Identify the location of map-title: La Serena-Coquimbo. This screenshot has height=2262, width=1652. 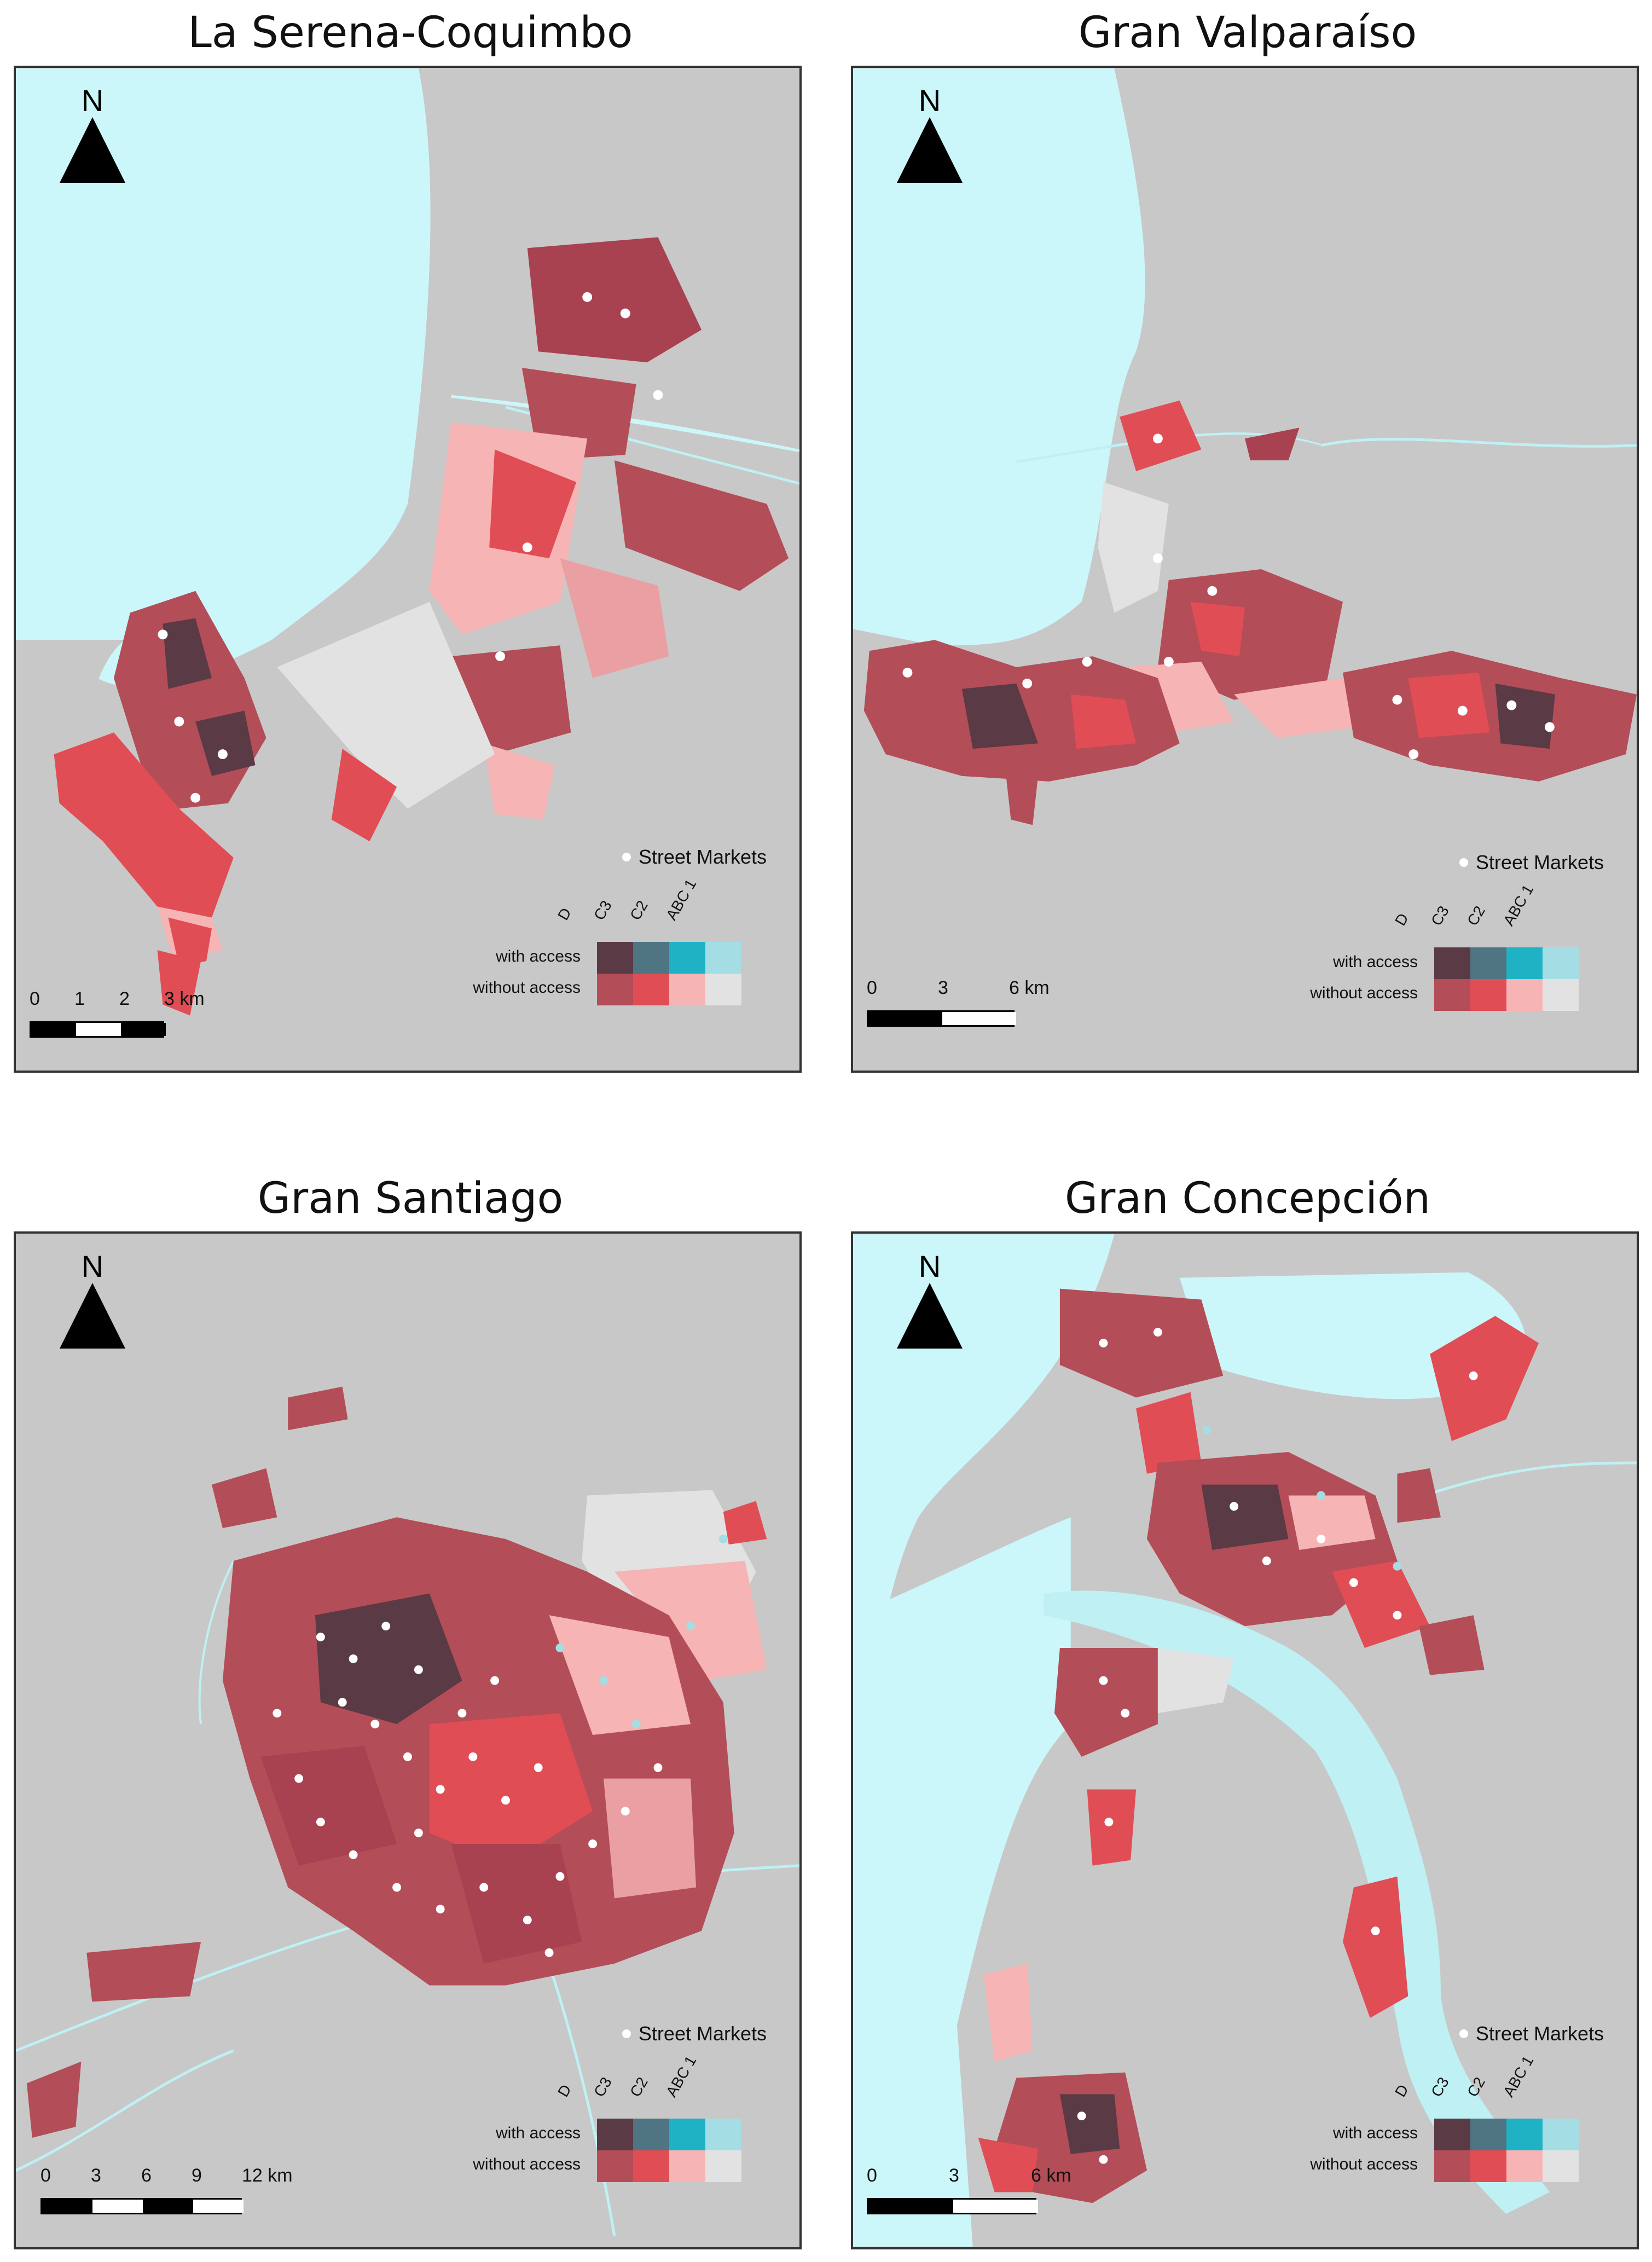
(410, 32).